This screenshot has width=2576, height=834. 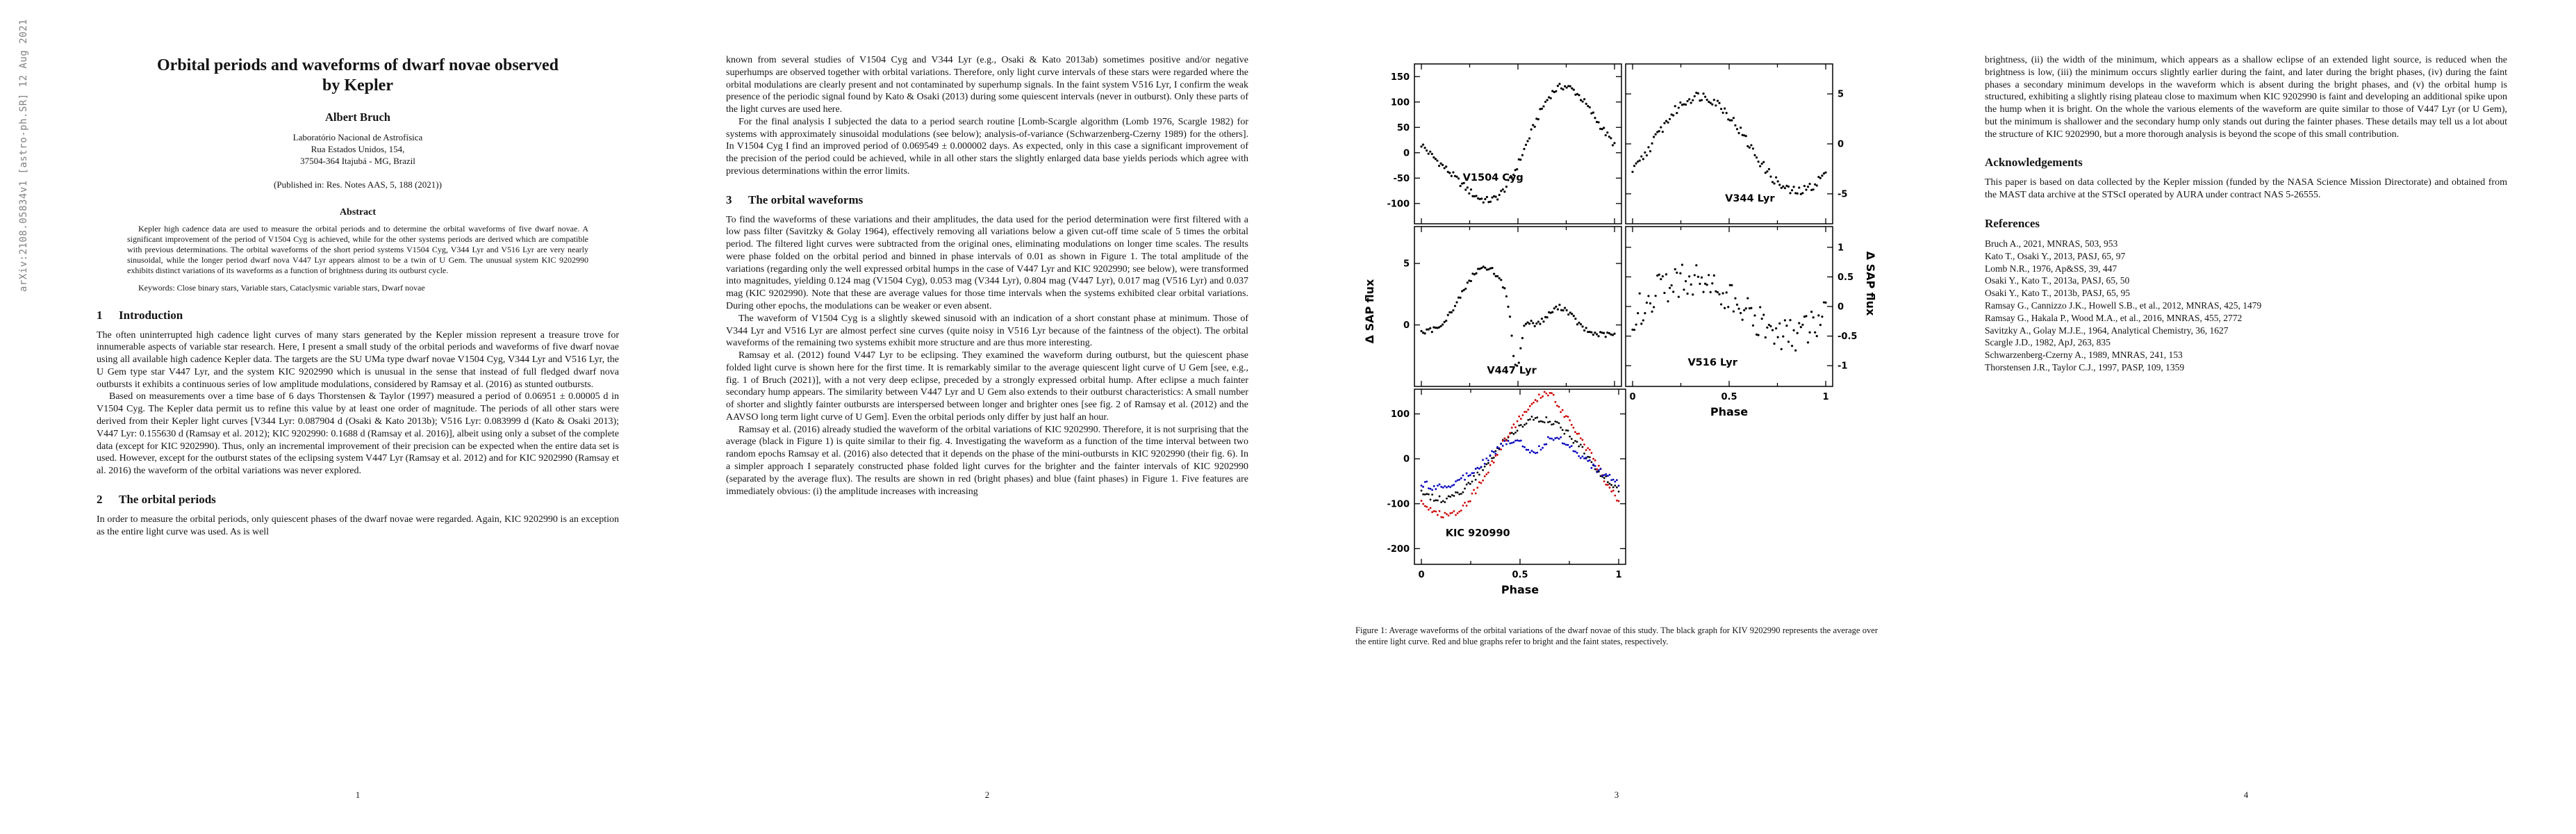 What do you see at coordinates (100, 315) in the screenshot?
I see `section-number: 1` at bounding box center [100, 315].